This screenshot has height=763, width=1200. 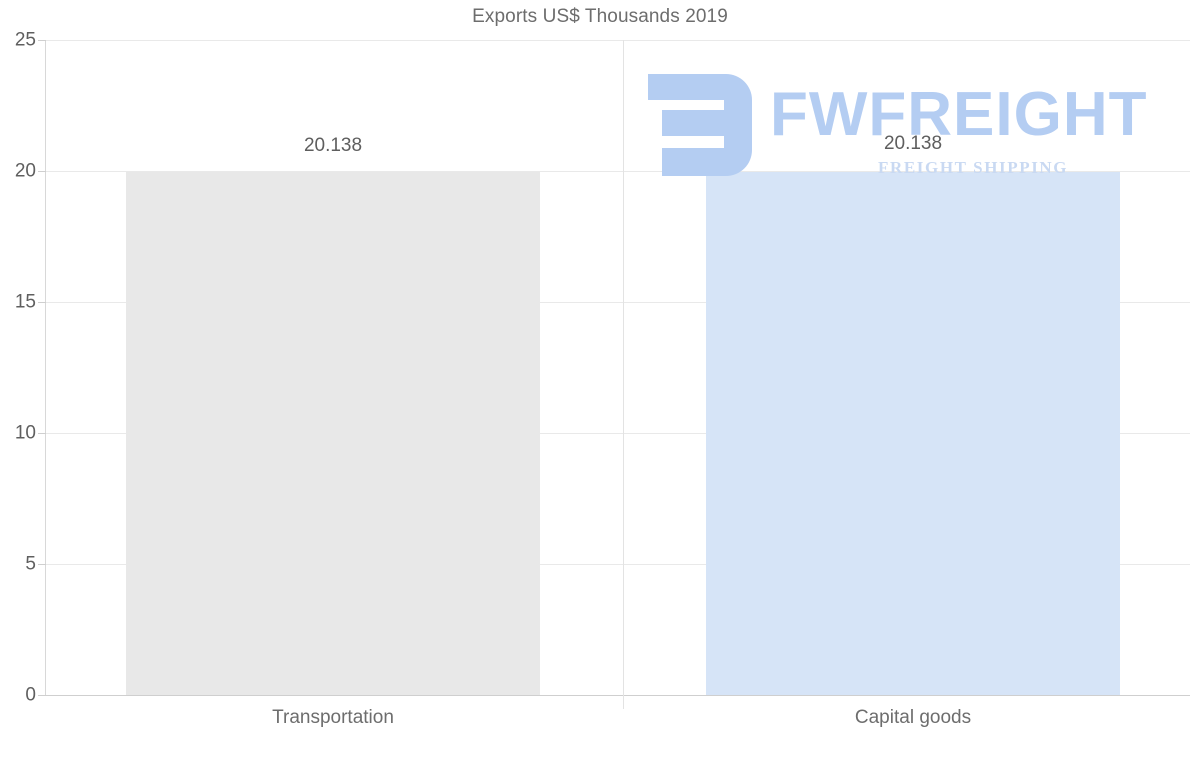 What do you see at coordinates (623, 374) in the screenshot?
I see `category-separator` at bounding box center [623, 374].